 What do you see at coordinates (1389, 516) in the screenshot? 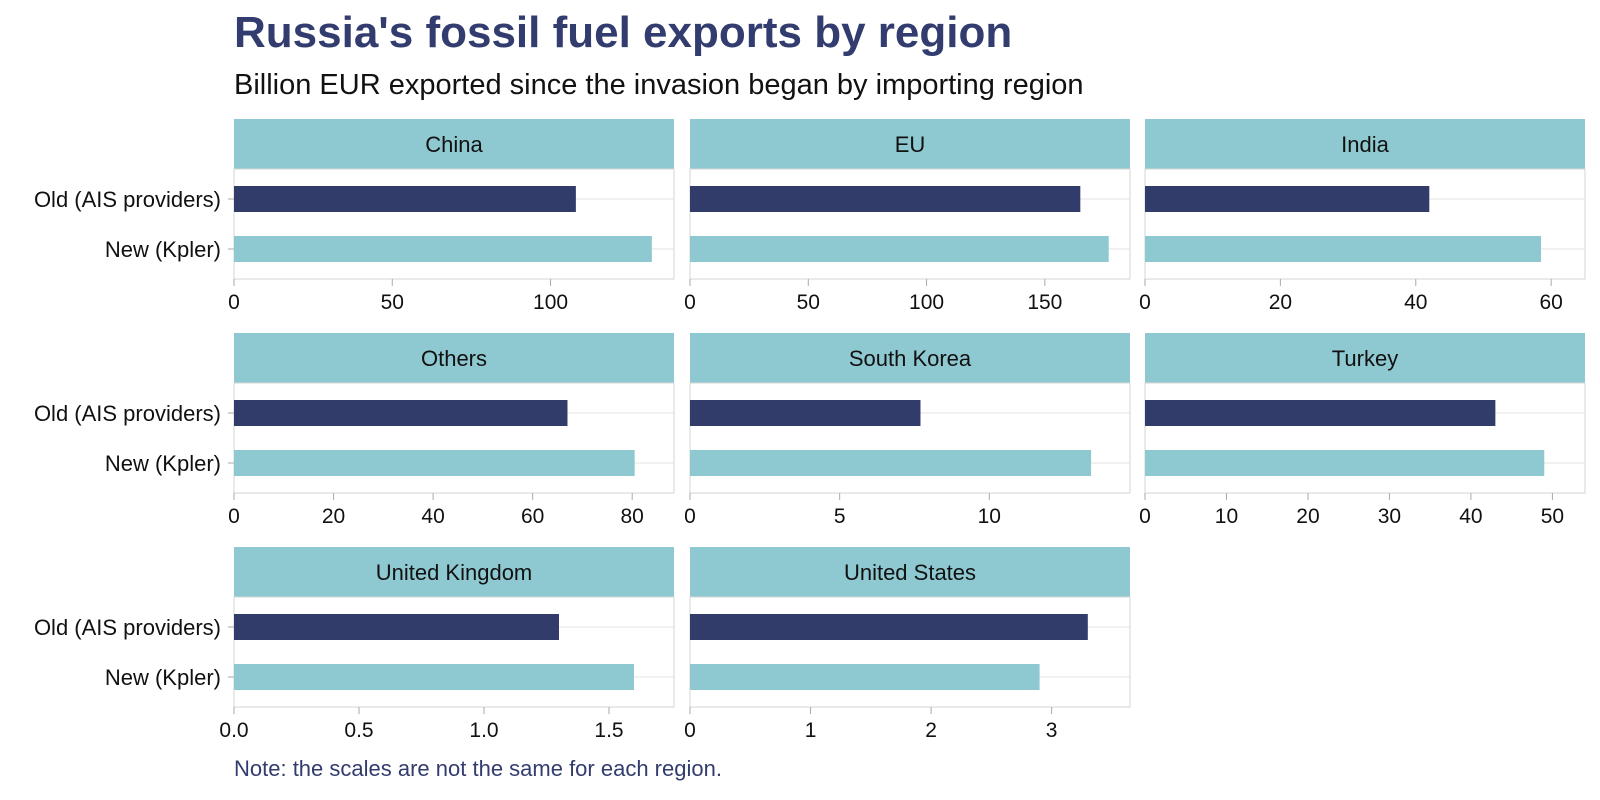
I see `x-tick-label: 30` at bounding box center [1389, 516].